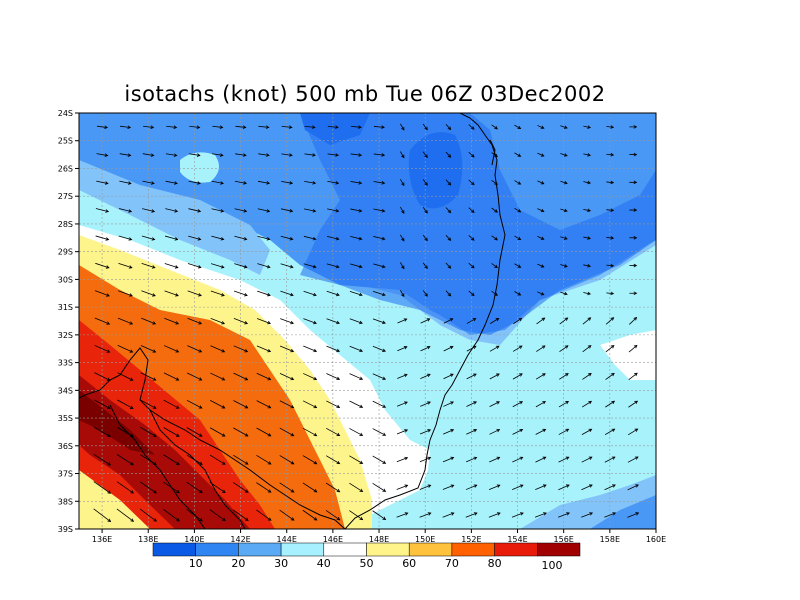 The height and width of the screenshot is (600, 800). Describe the element at coordinates (212, 438) in the screenshot. I see `south-coast-line` at that location.